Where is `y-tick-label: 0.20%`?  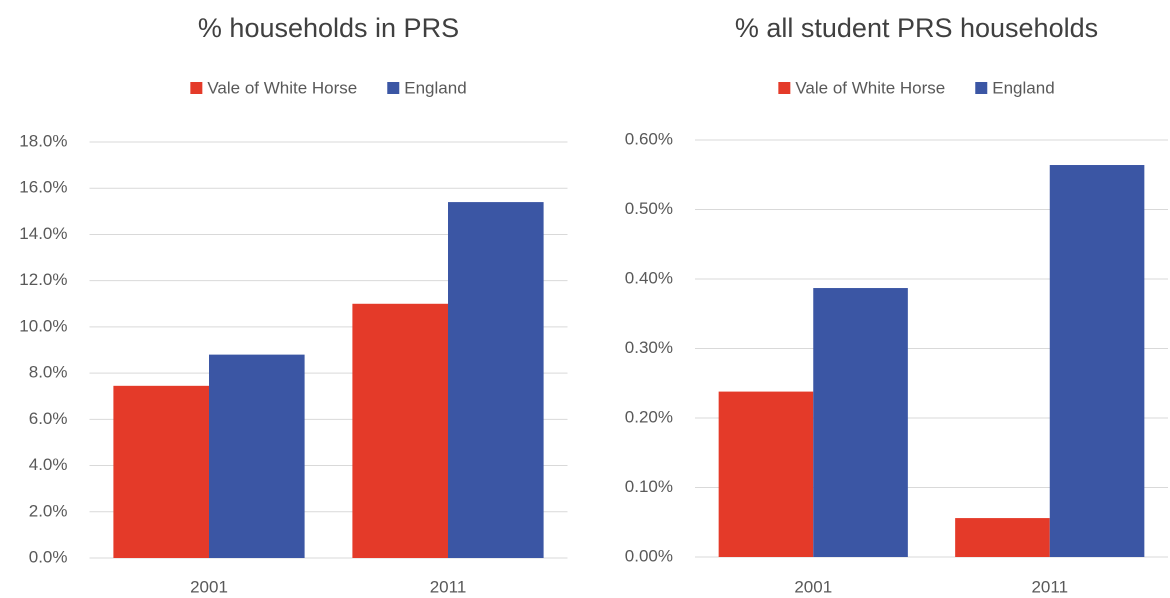
y-tick-label: 0.20% is located at coordinates (649, 416).